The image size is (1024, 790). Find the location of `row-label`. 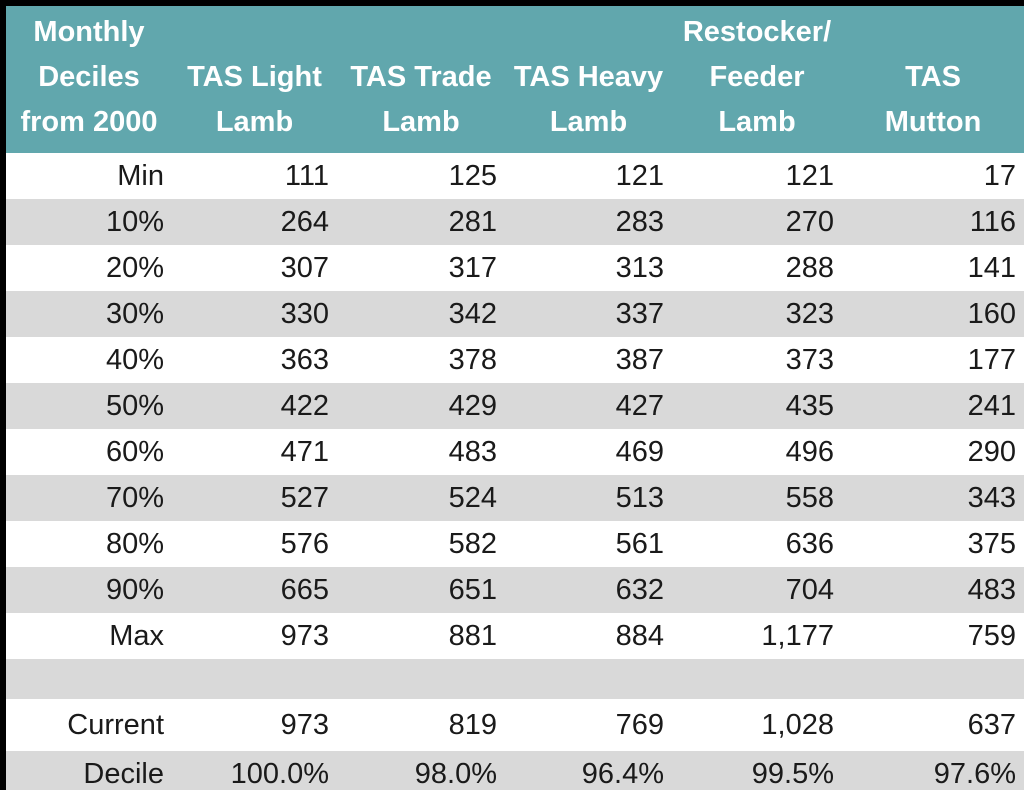

row-label is located at coordinates (89, 679).